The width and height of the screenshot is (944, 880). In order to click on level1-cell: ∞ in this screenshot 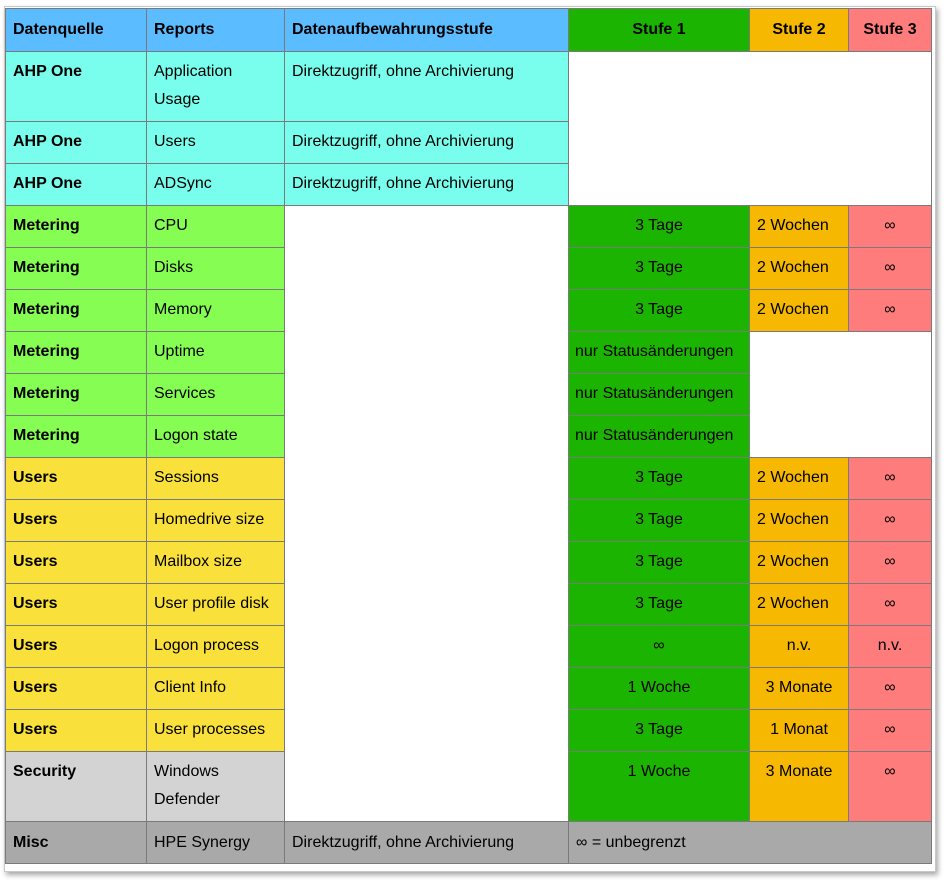, I will do `click(659, 646)`.